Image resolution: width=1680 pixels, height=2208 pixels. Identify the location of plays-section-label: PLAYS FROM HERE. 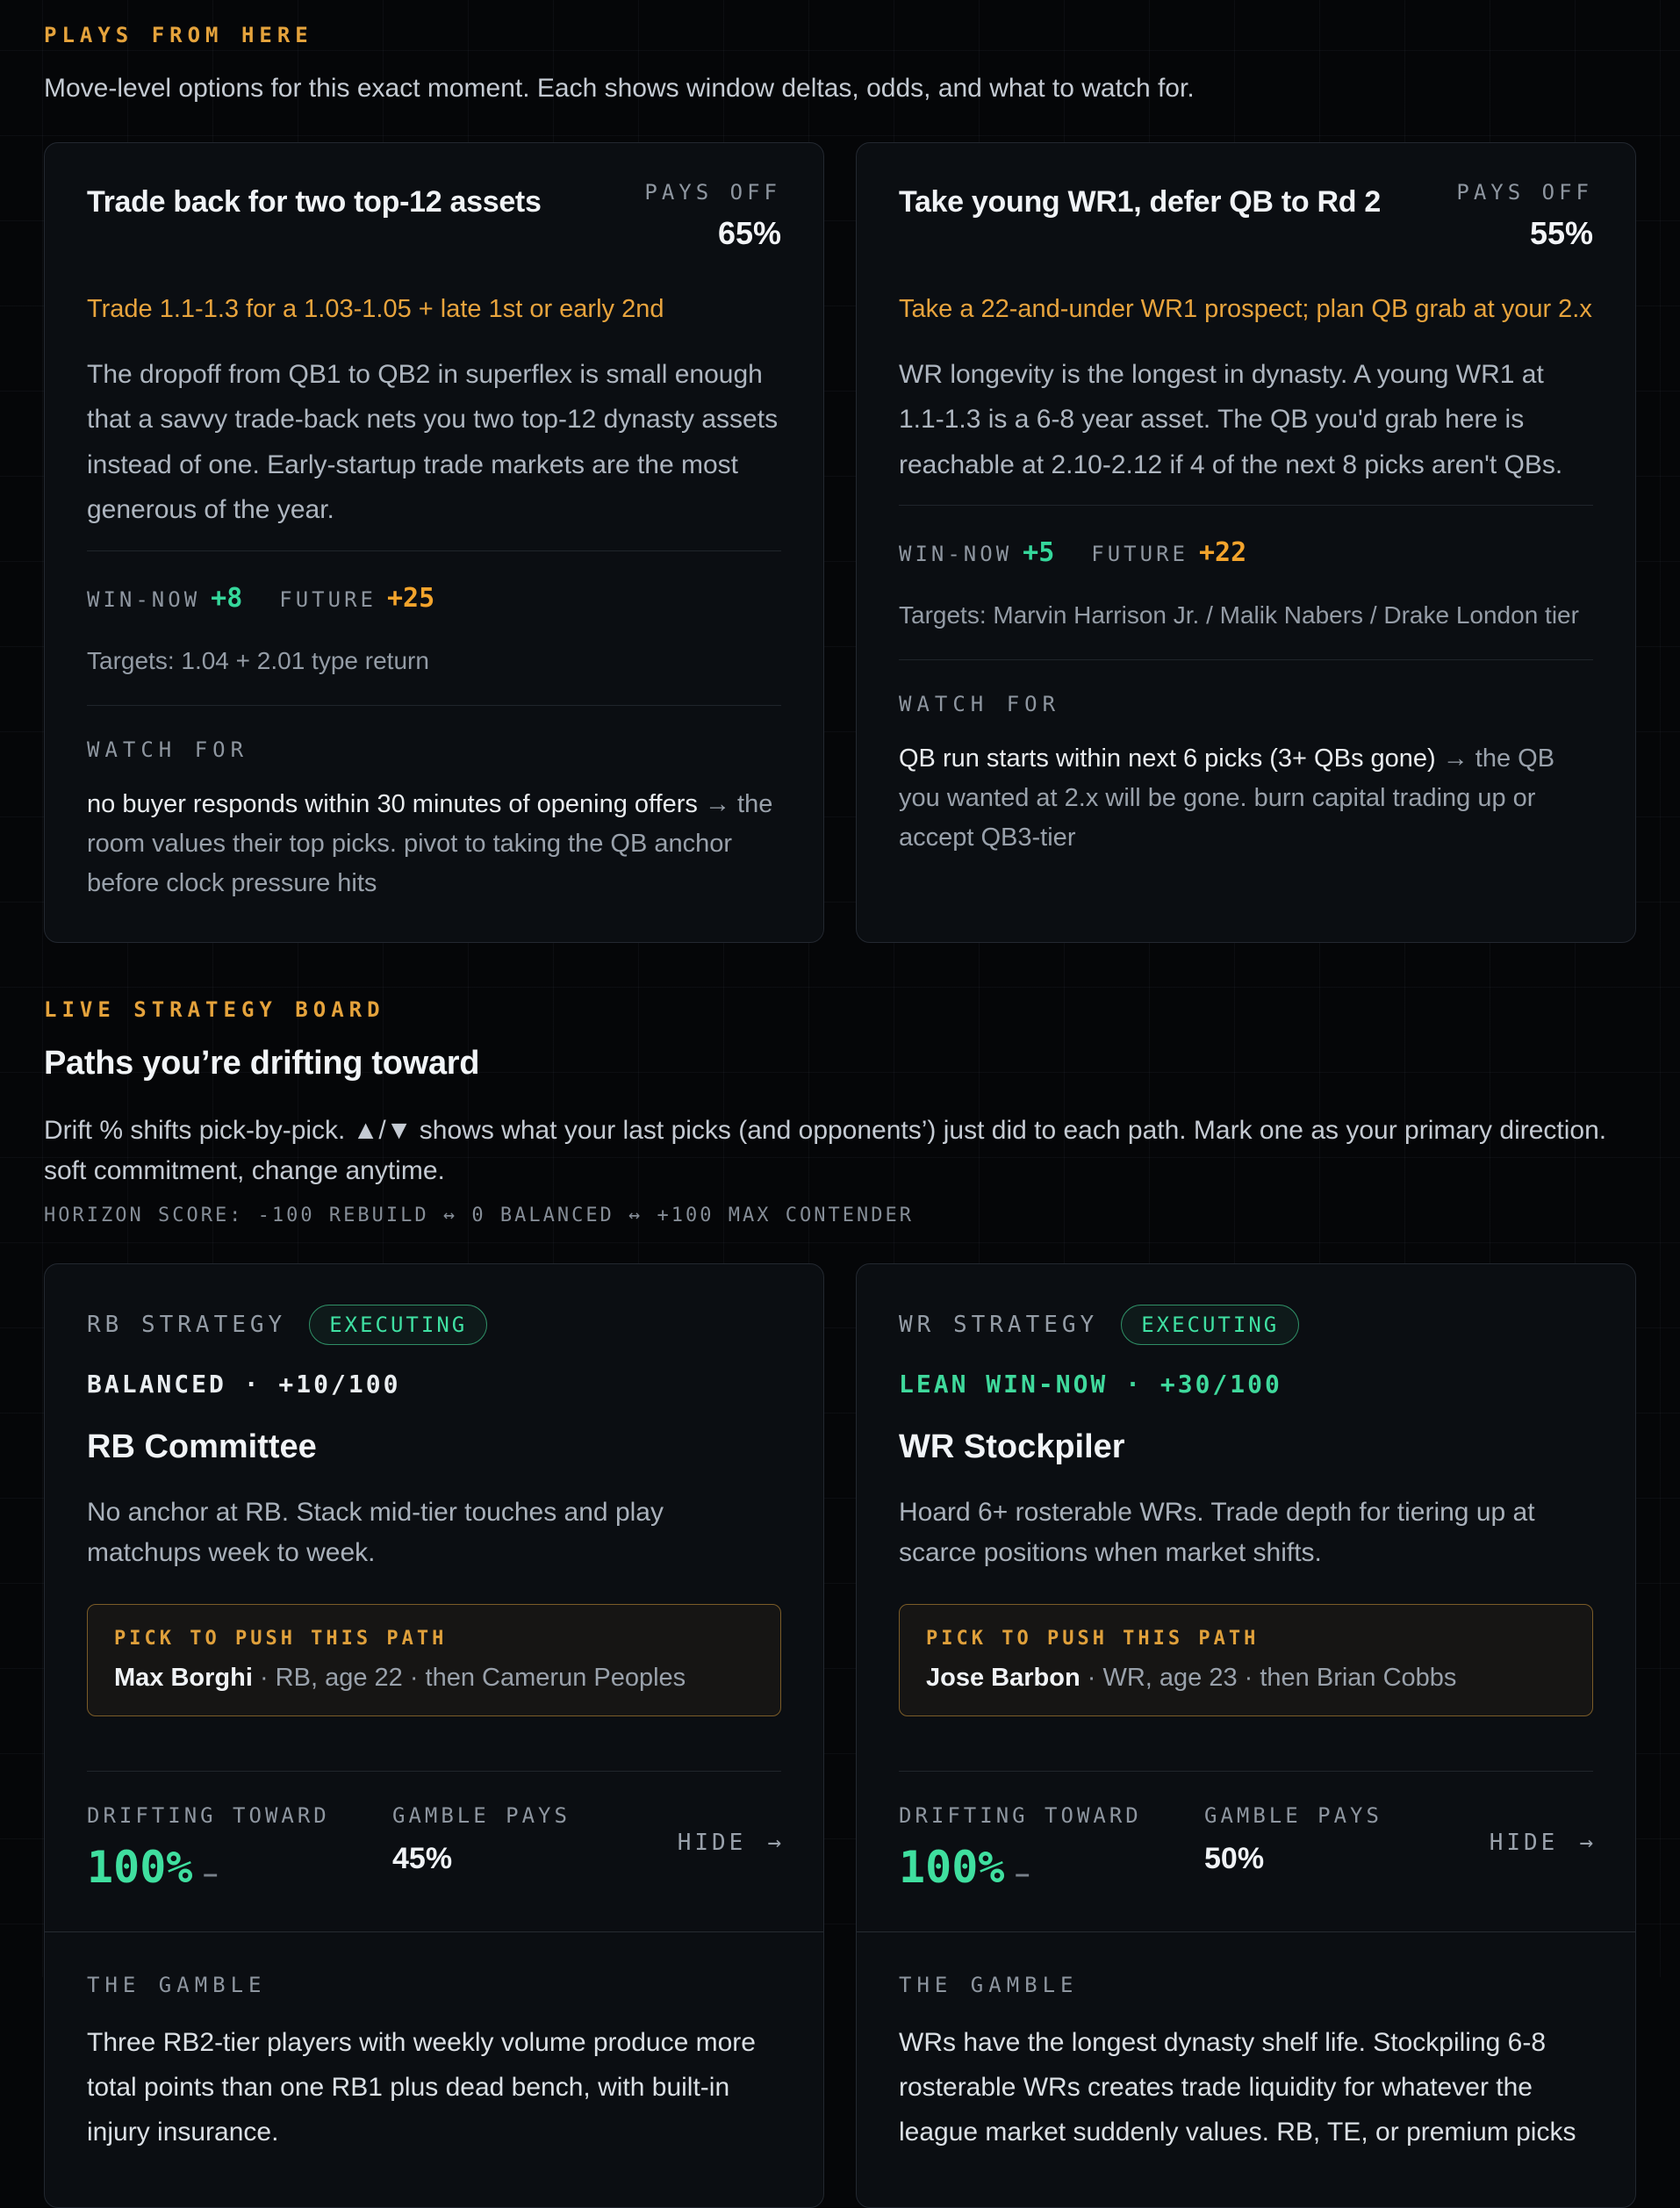
(178, 35).